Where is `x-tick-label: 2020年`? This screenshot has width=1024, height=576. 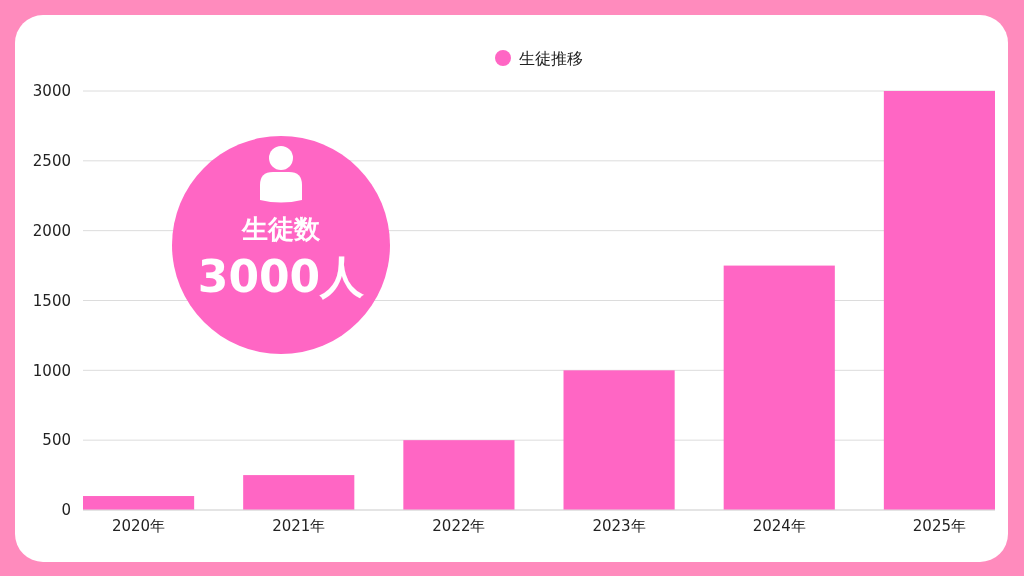 x-tick-label: 2020年 is located at coordinates (138, 525).